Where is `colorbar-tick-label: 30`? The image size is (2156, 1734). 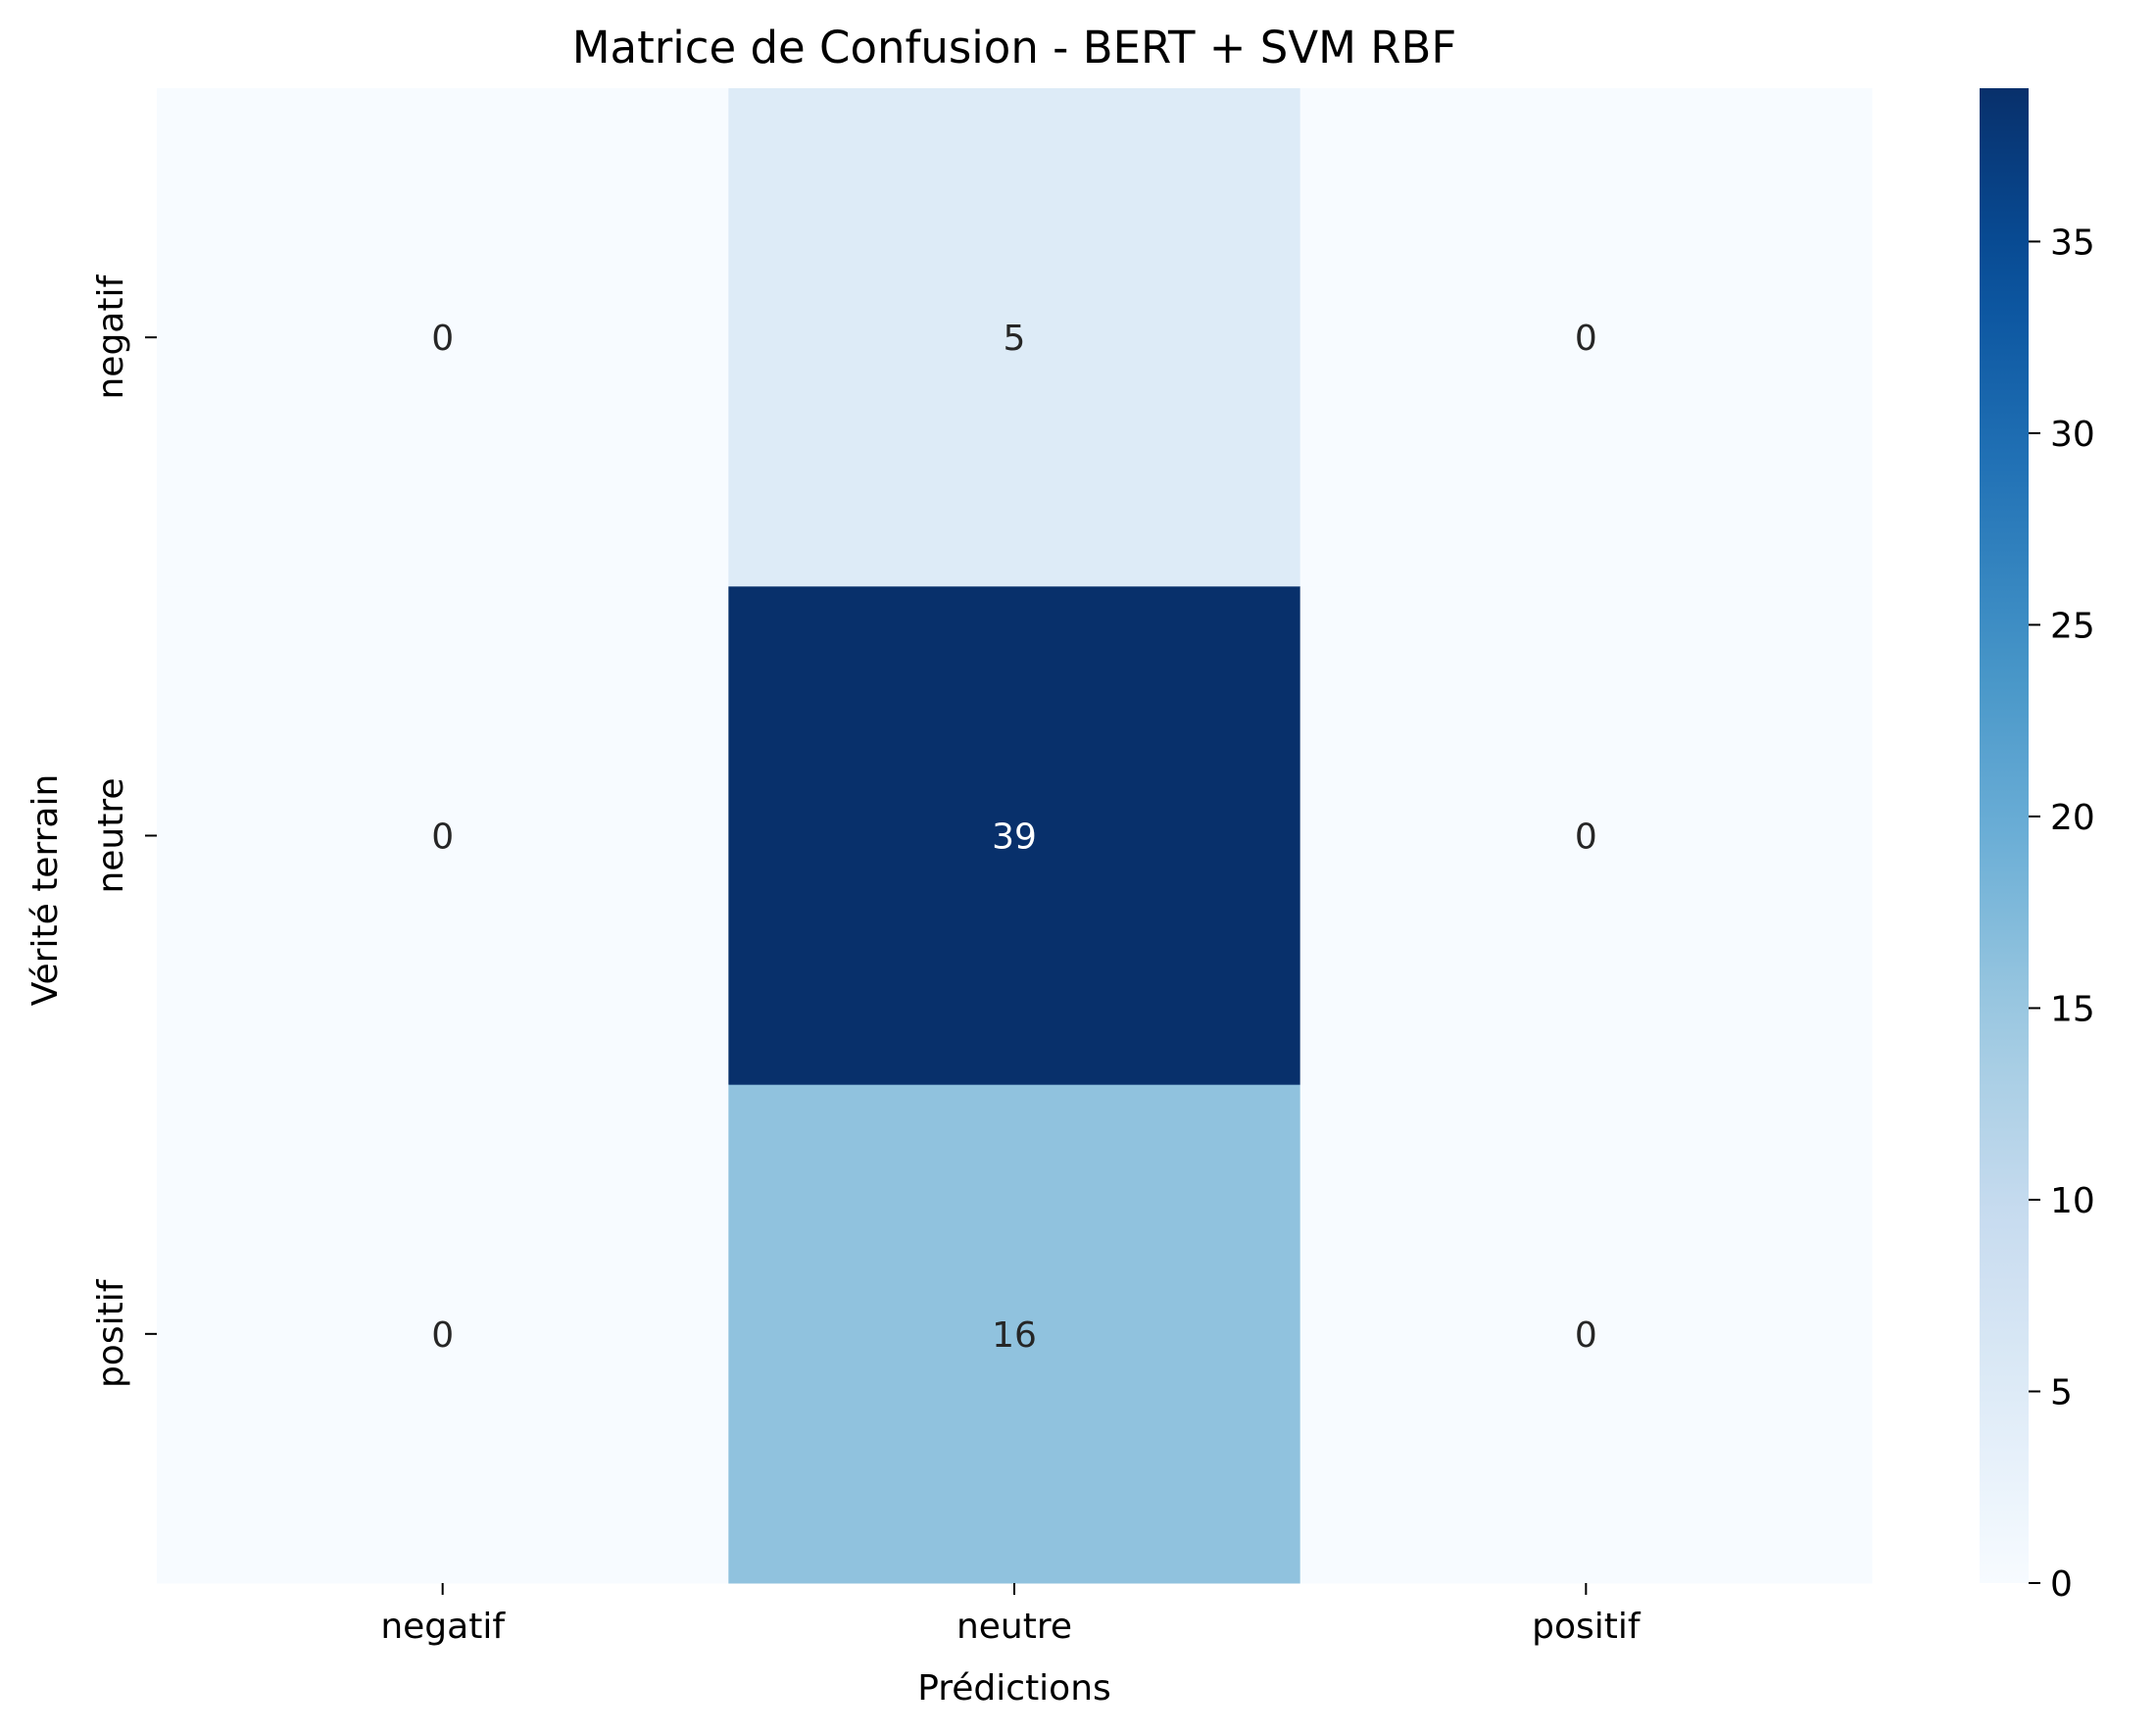
colorbar-tick-label: 30 is located at coordinates (2072, 435).